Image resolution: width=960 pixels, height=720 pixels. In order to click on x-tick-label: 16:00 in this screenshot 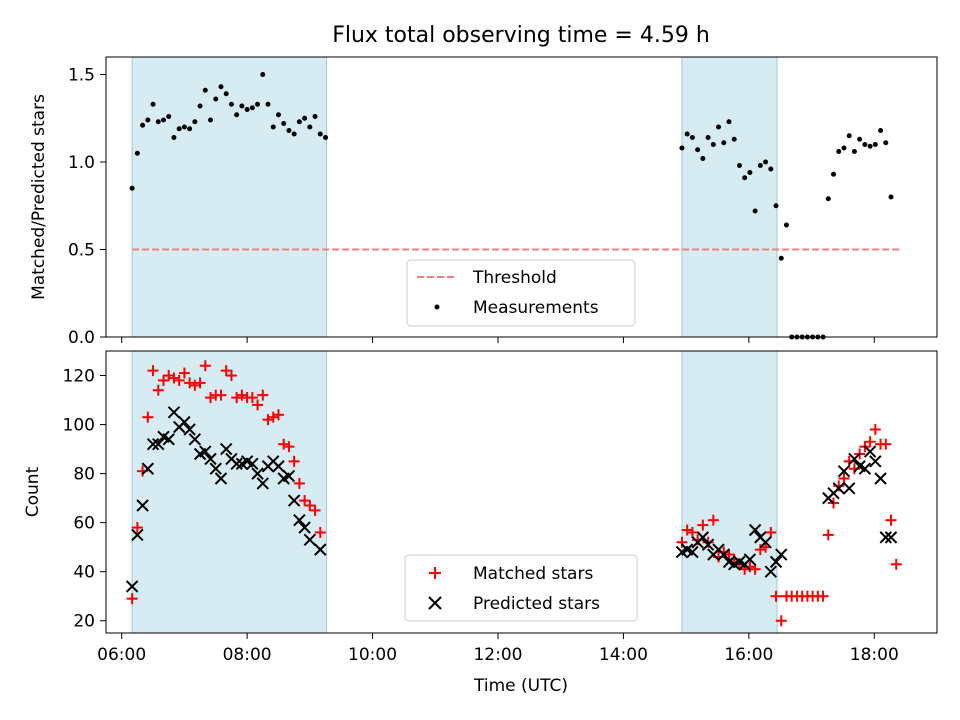, I will do `click(748, 655)`.